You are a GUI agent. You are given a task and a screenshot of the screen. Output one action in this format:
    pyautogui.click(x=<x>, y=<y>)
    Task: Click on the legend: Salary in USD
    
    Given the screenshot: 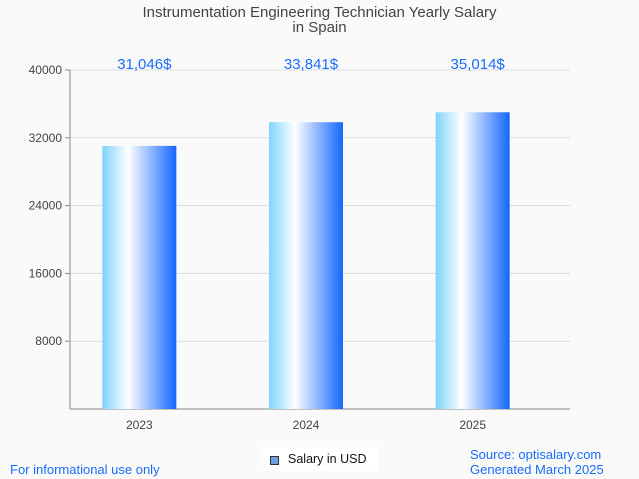 What is the action you would take?
    pyautogui.click(x=320, y=459)
    